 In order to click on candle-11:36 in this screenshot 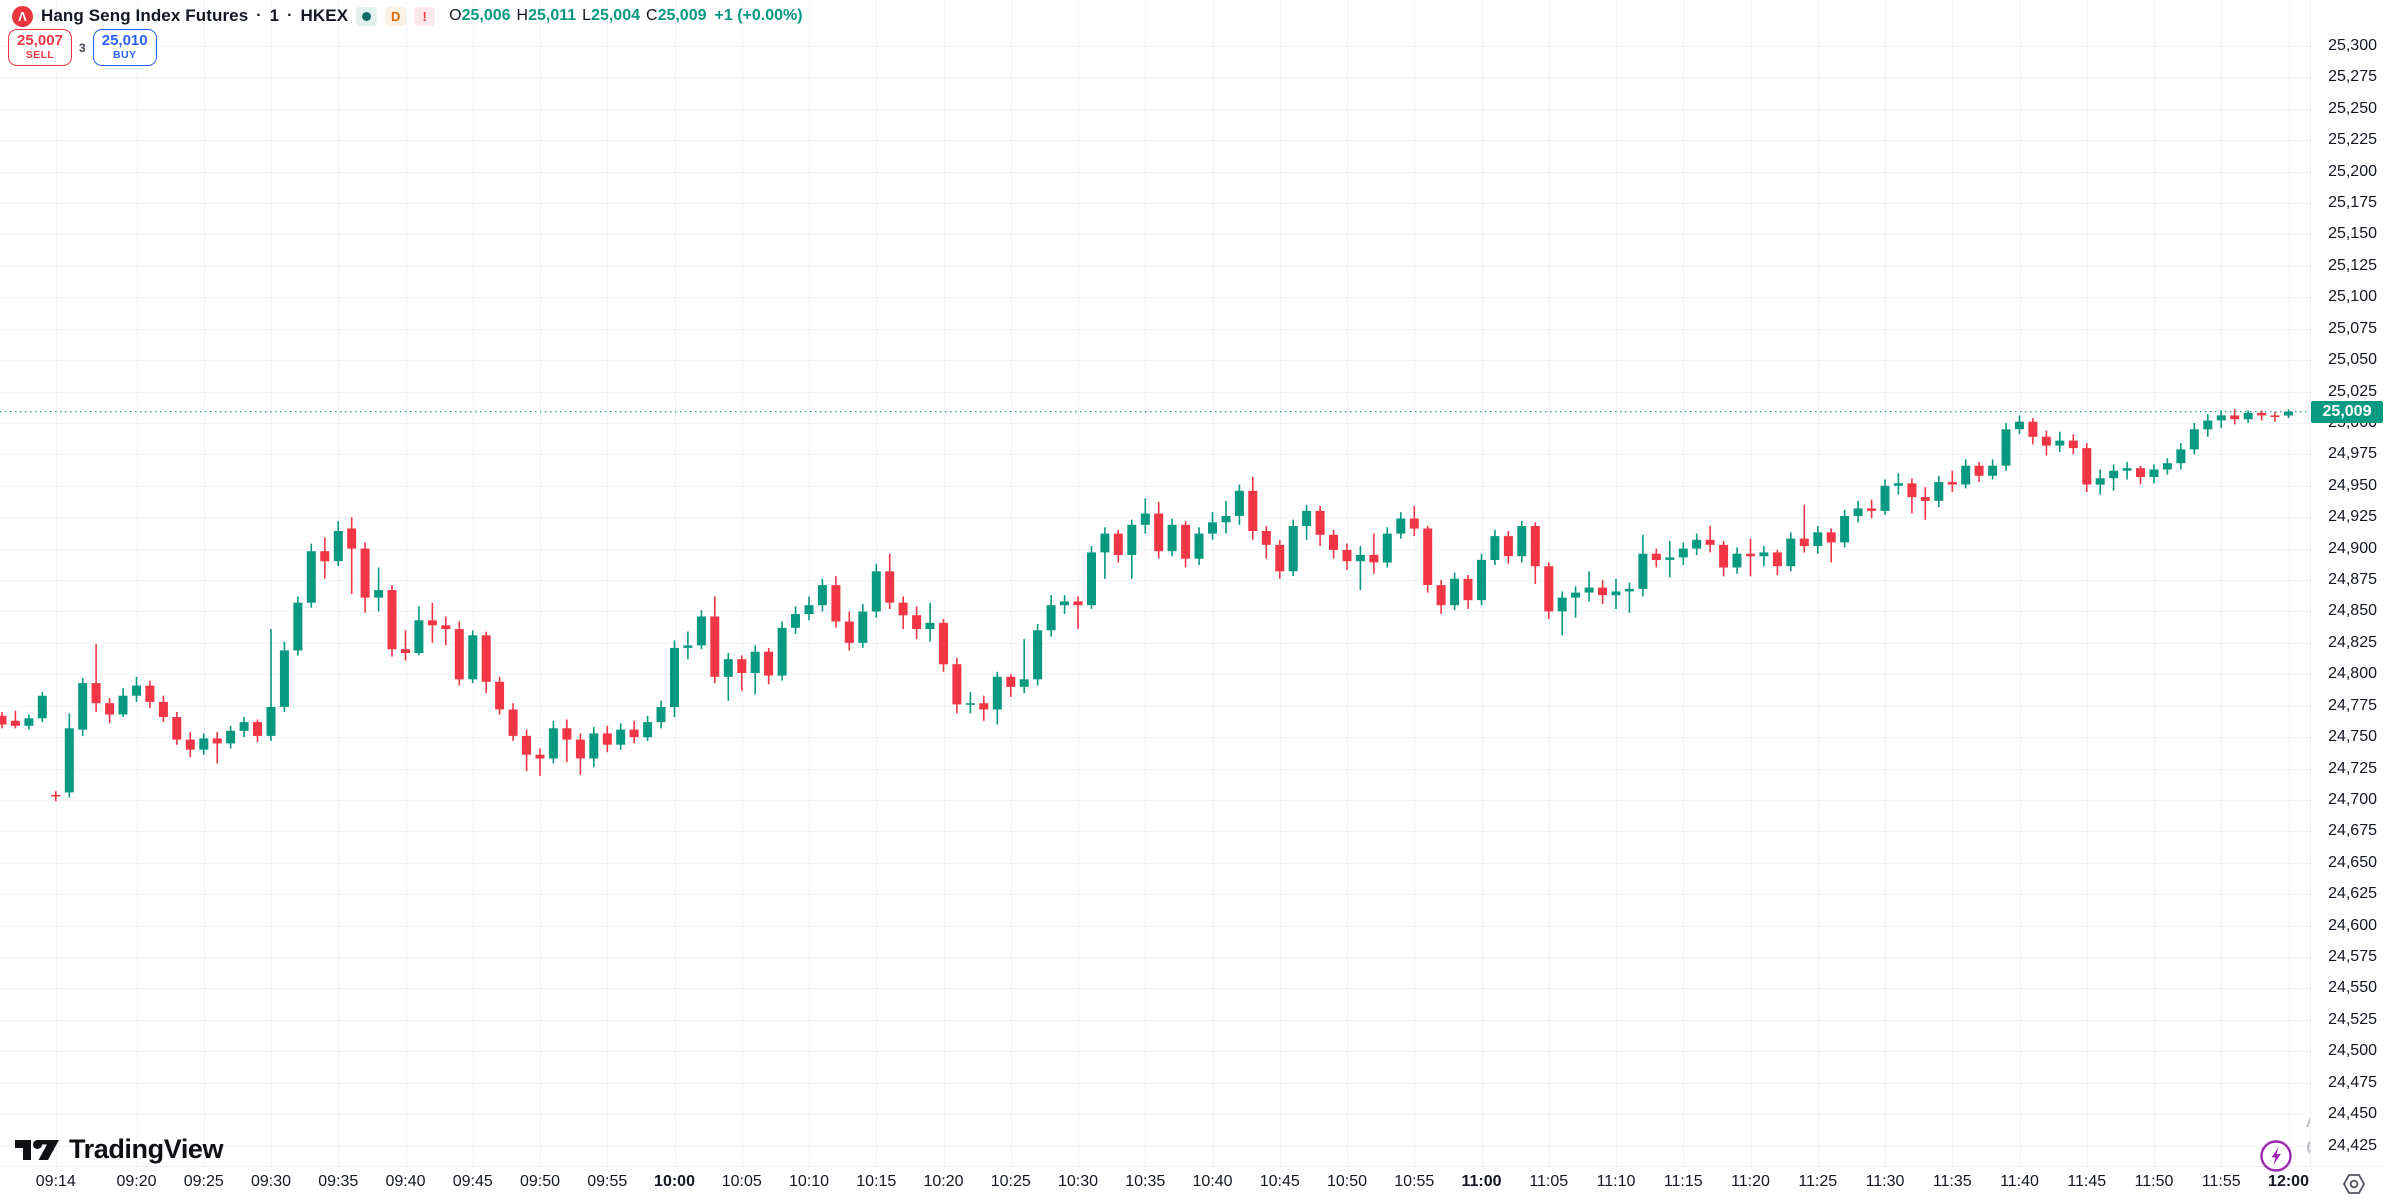, I will do `click(1966, 474)`.